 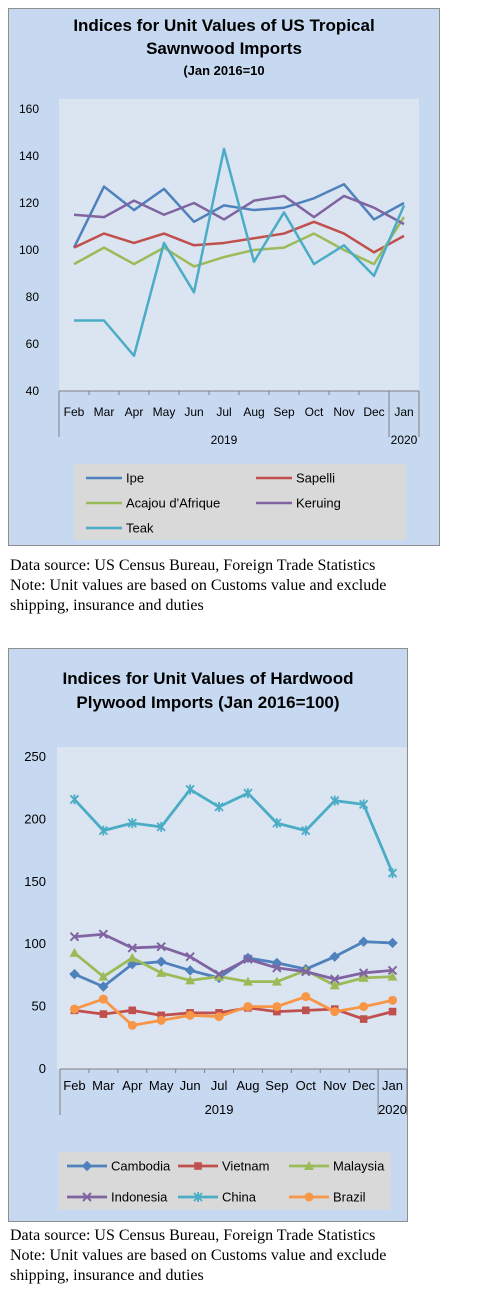 What do you see at coordinates (29, 250) in the screenshot?
I see `c1-y-tick-label: 100` at bounding box center [29, 250].